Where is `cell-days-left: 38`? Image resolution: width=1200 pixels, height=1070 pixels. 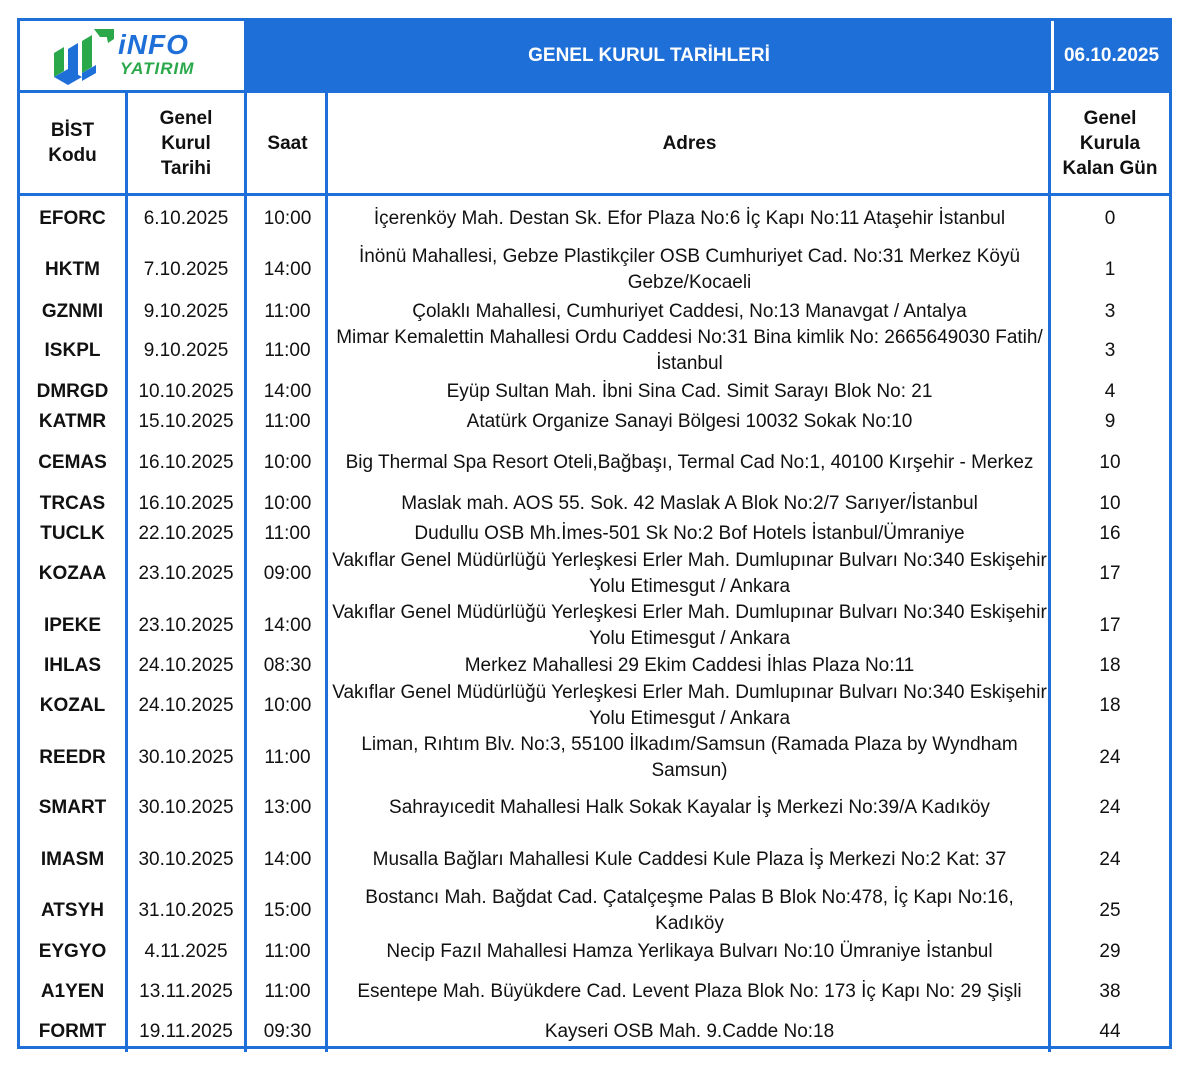 cell-days-left: 38 is located at coordinates (1110, 991).